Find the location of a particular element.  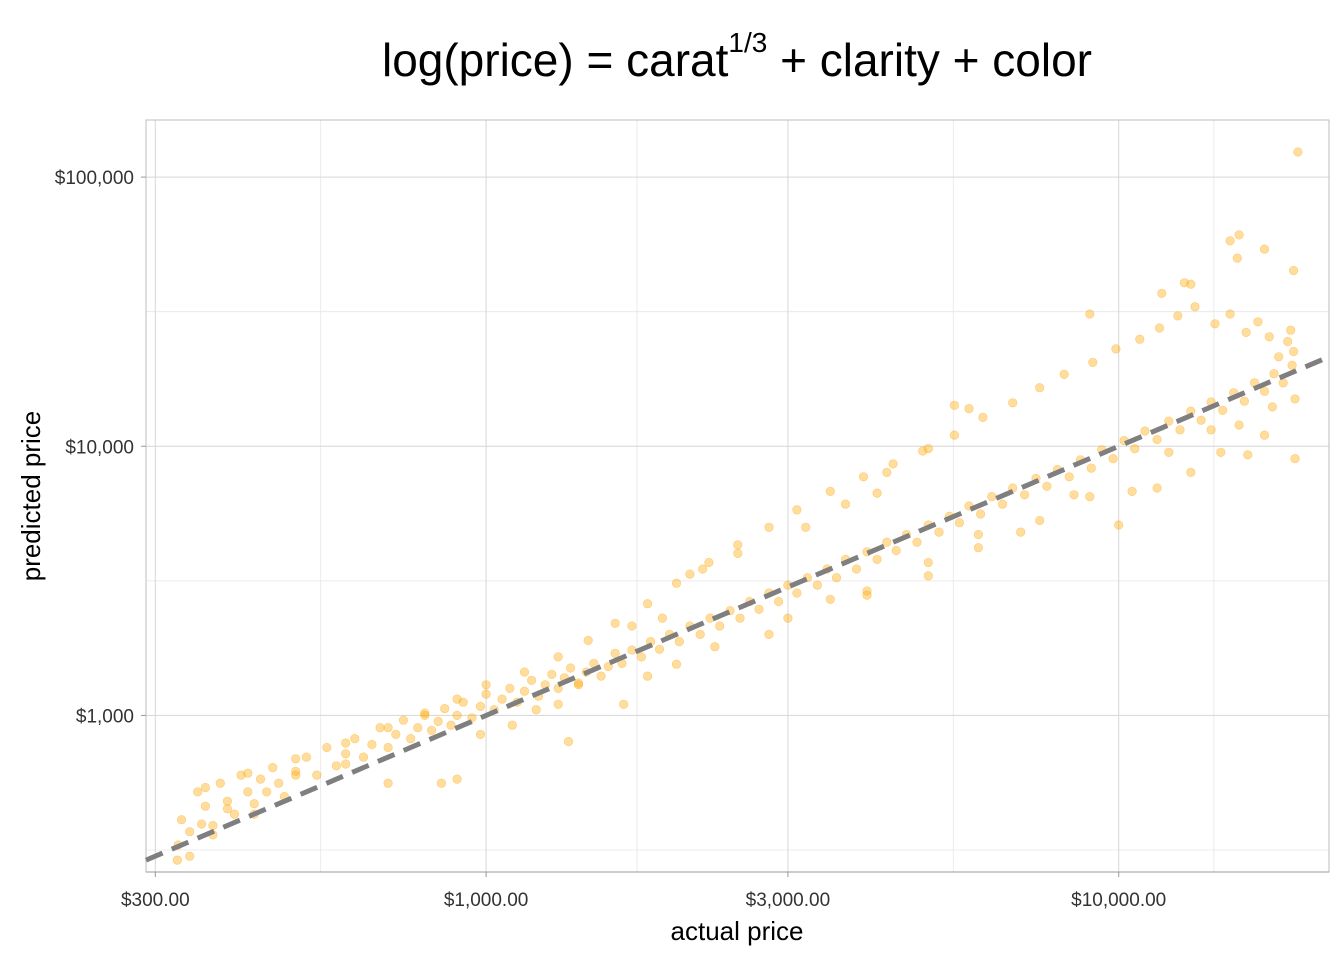

y-tick-label: $1,000 is located at coordinates (105, 716).